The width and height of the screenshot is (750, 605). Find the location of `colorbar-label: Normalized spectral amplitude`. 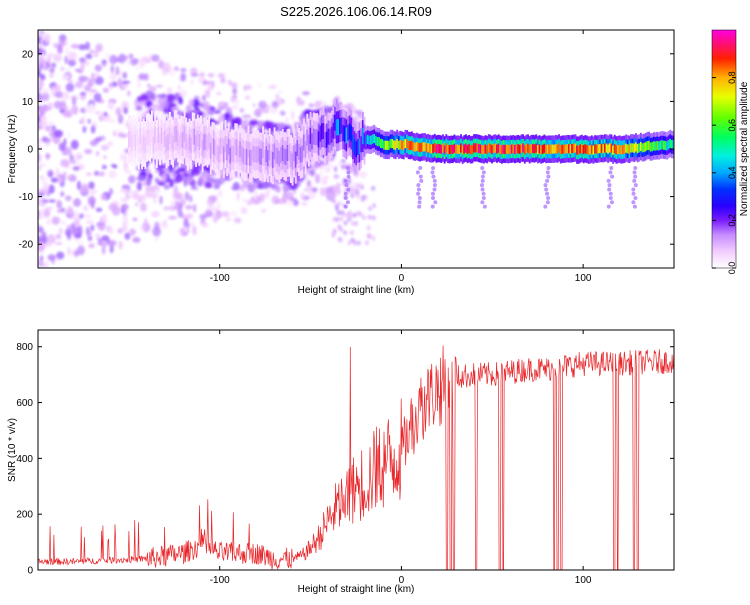

colorbar-label: Normalized spectral amplitude is located at coordinates (744, 148).